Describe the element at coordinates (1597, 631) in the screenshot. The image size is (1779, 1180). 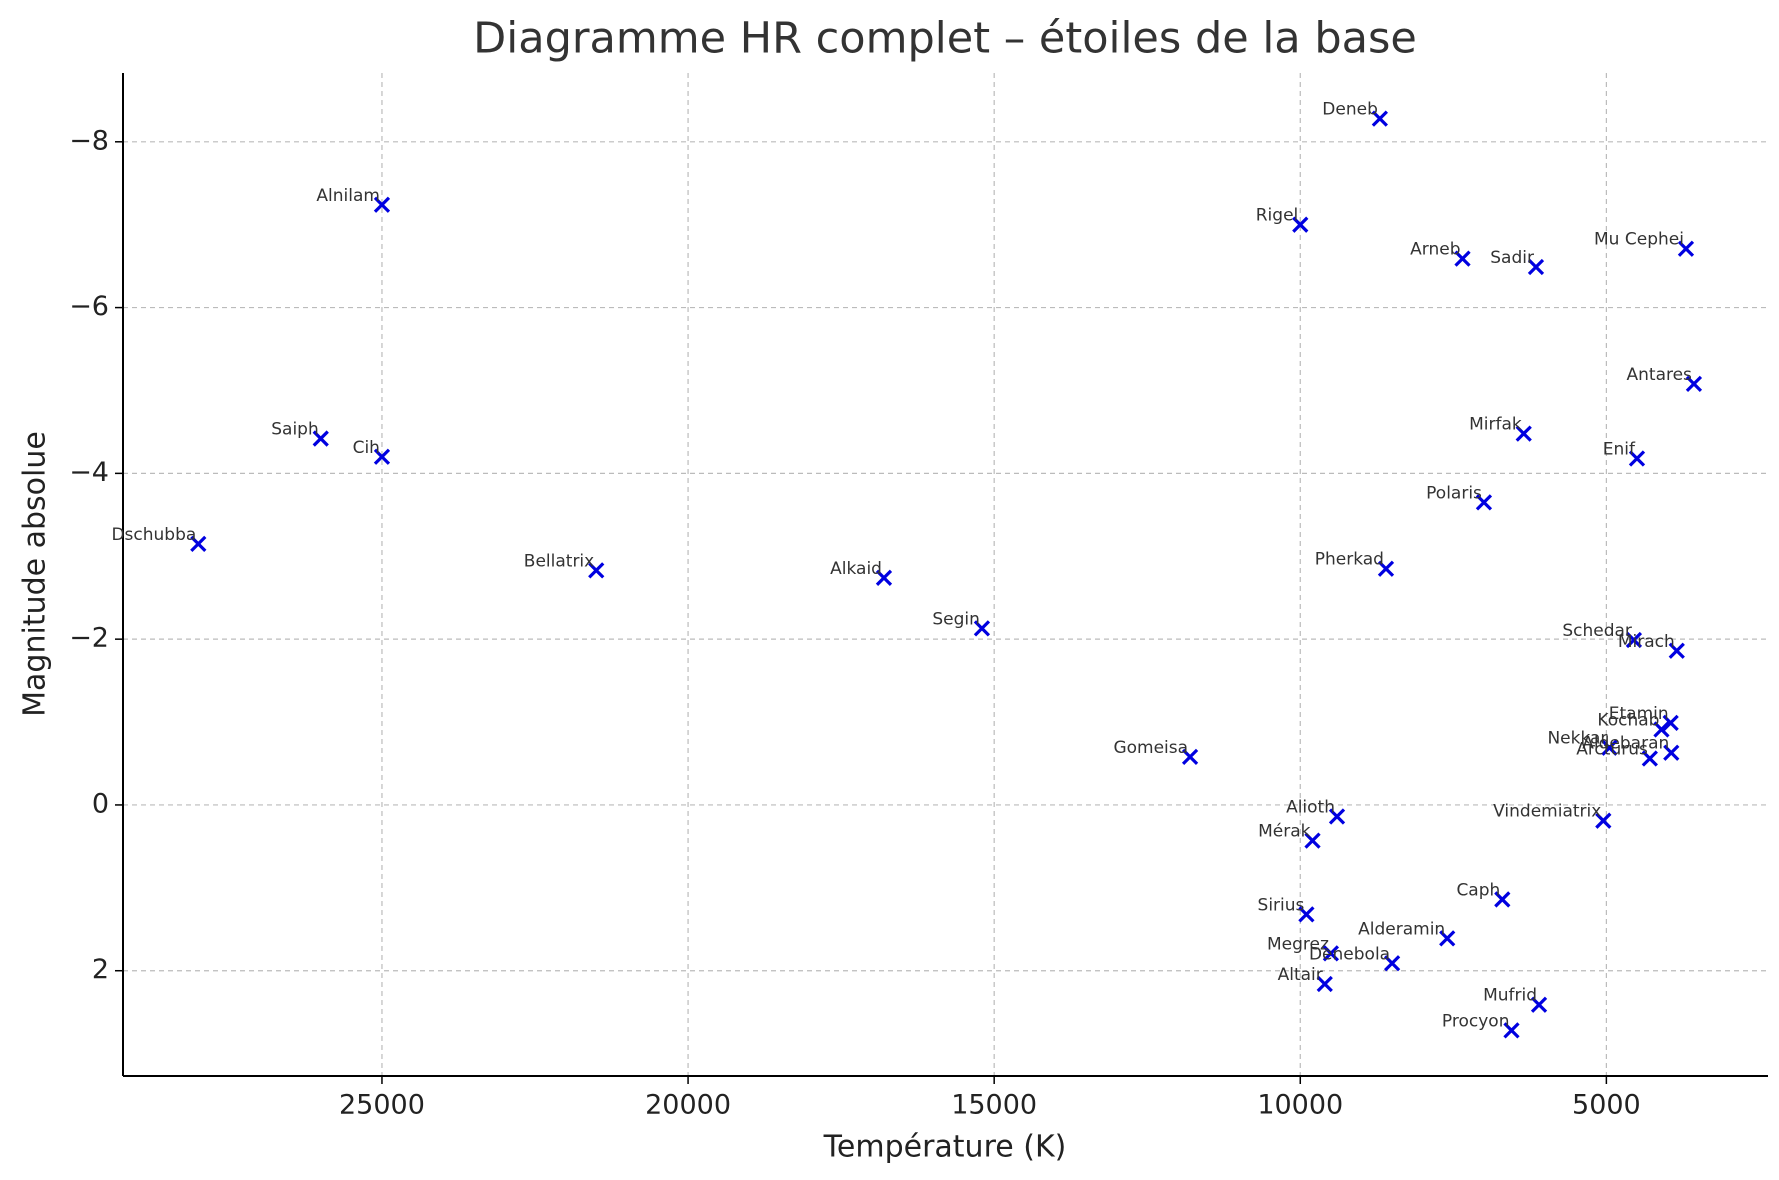
I see `point-label: Schedar` at that location.